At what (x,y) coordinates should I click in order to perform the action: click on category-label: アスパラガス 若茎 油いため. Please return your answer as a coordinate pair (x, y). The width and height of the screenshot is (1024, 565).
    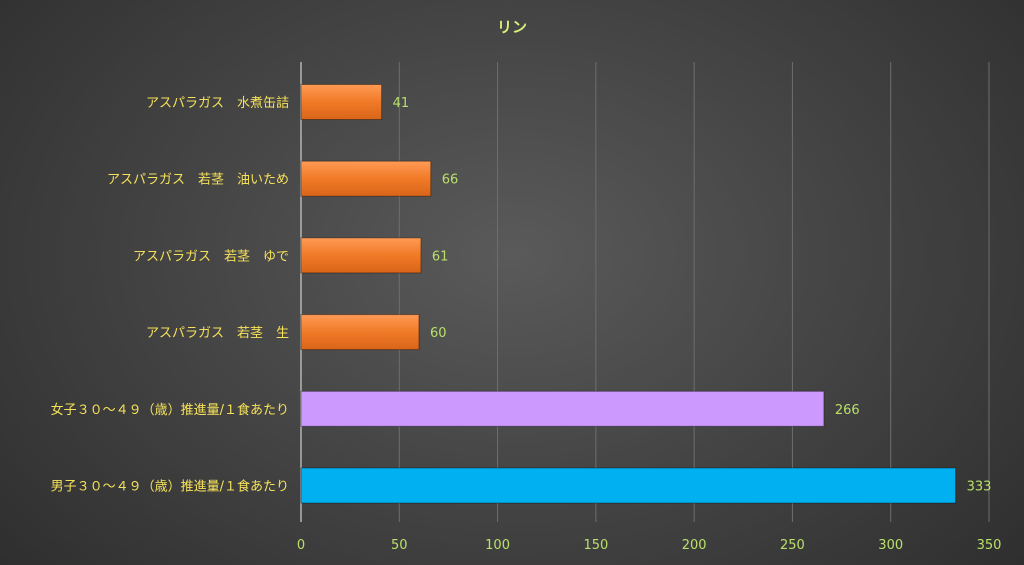
    Looking at the image, I should click on (198, 180).